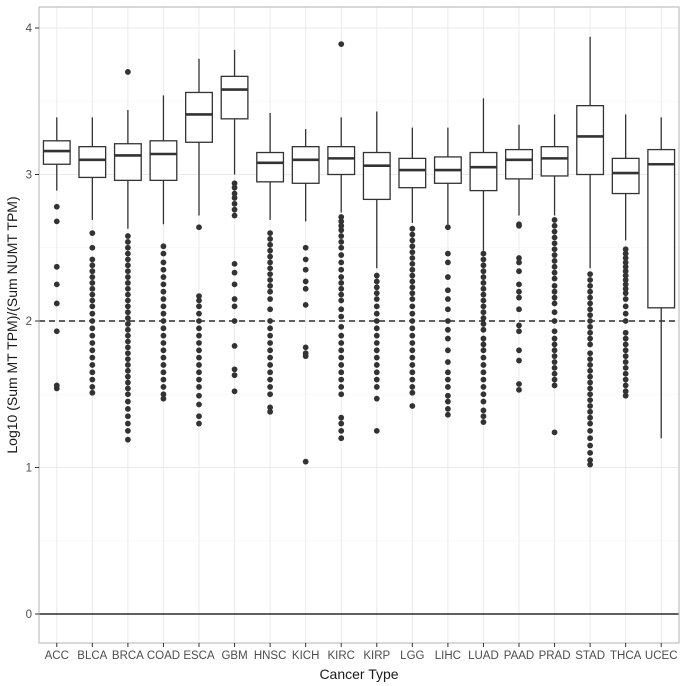  Describe the element at coordinates (340, 656) in the screenshot. I see `x-tick-label: KIRC` at that location.